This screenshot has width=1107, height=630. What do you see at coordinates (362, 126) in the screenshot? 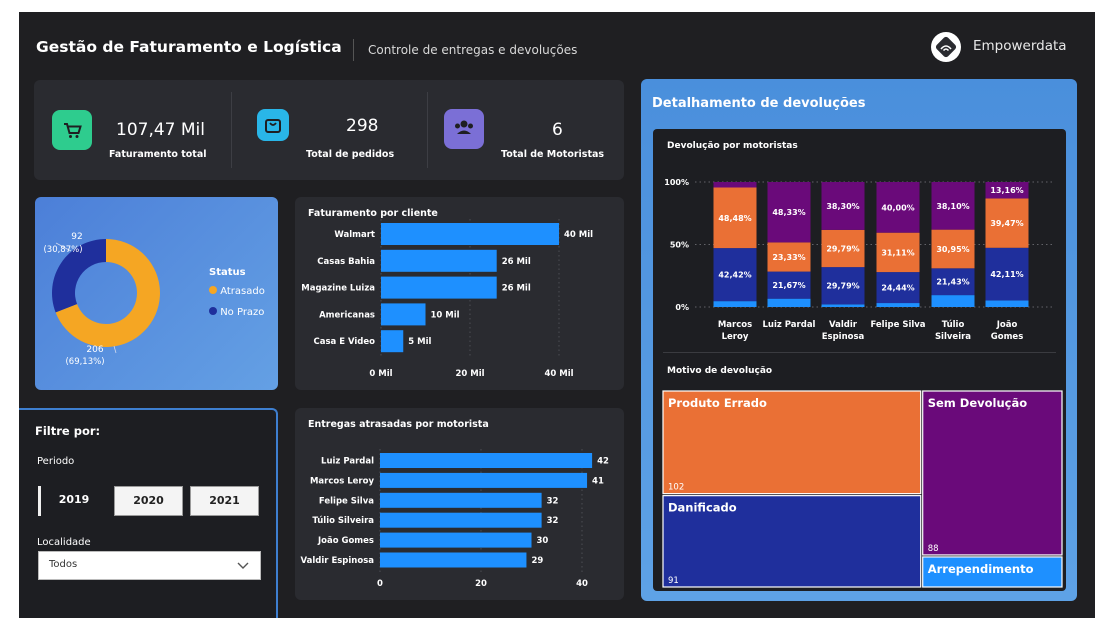
I see `kpi-value-orders: 298` at bounding box center [362, 126].